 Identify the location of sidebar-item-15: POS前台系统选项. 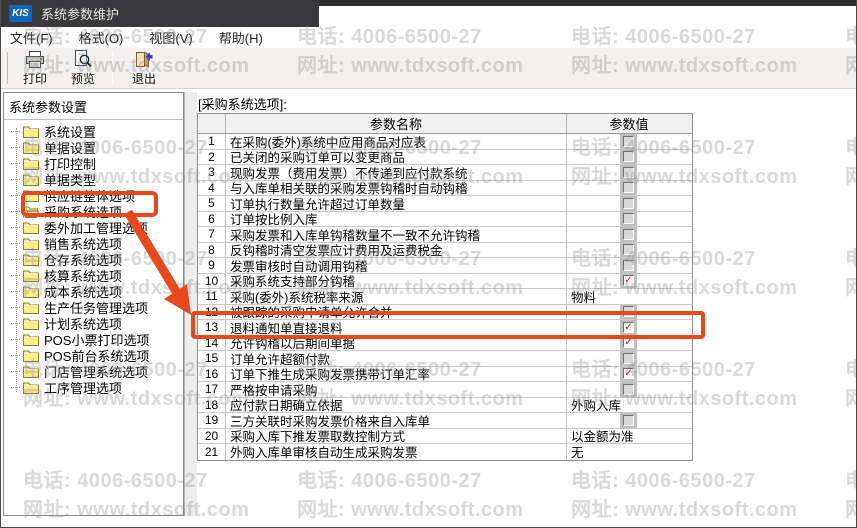
(93, 355).